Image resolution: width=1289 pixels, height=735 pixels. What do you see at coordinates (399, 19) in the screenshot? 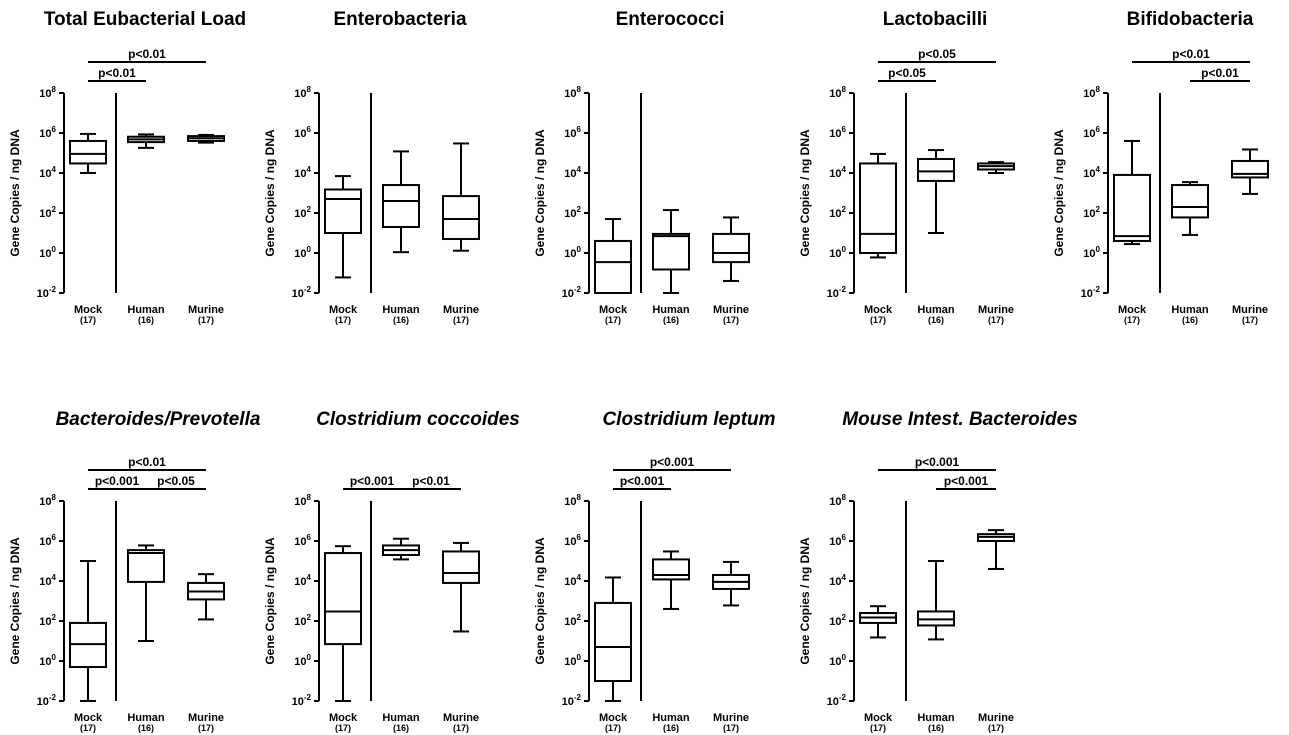
I see `chart-title: Enterobacteria` at bounding box center [399, 19].